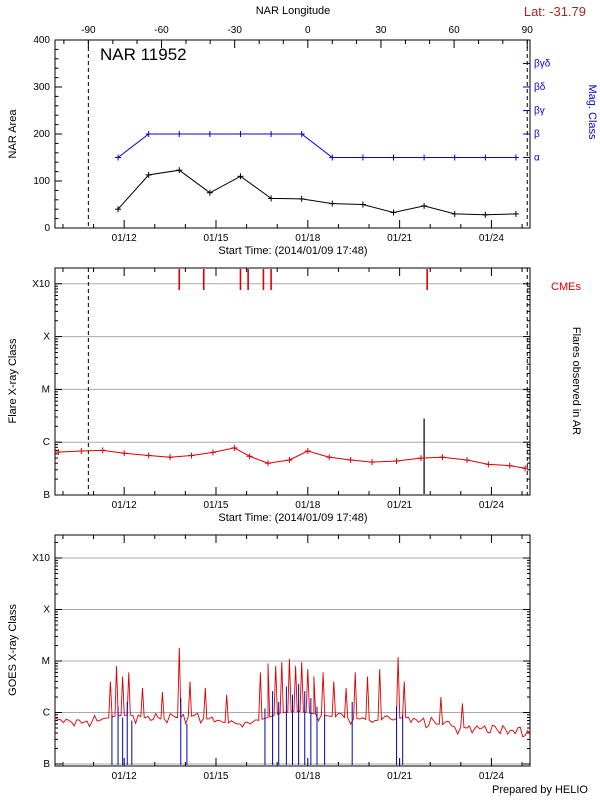  Describe the element at coordinates (540, 790) in the screenshot. I see `credit-line: Prepared by HELIO` at that location.